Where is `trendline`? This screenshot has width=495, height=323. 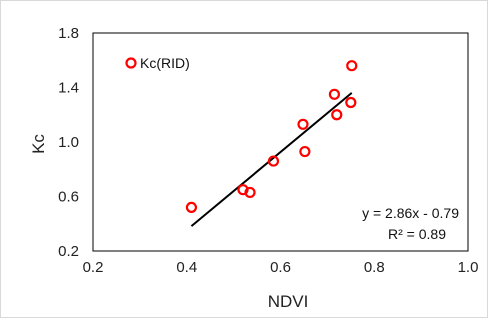 trendline is located at coordinates (271, 159).